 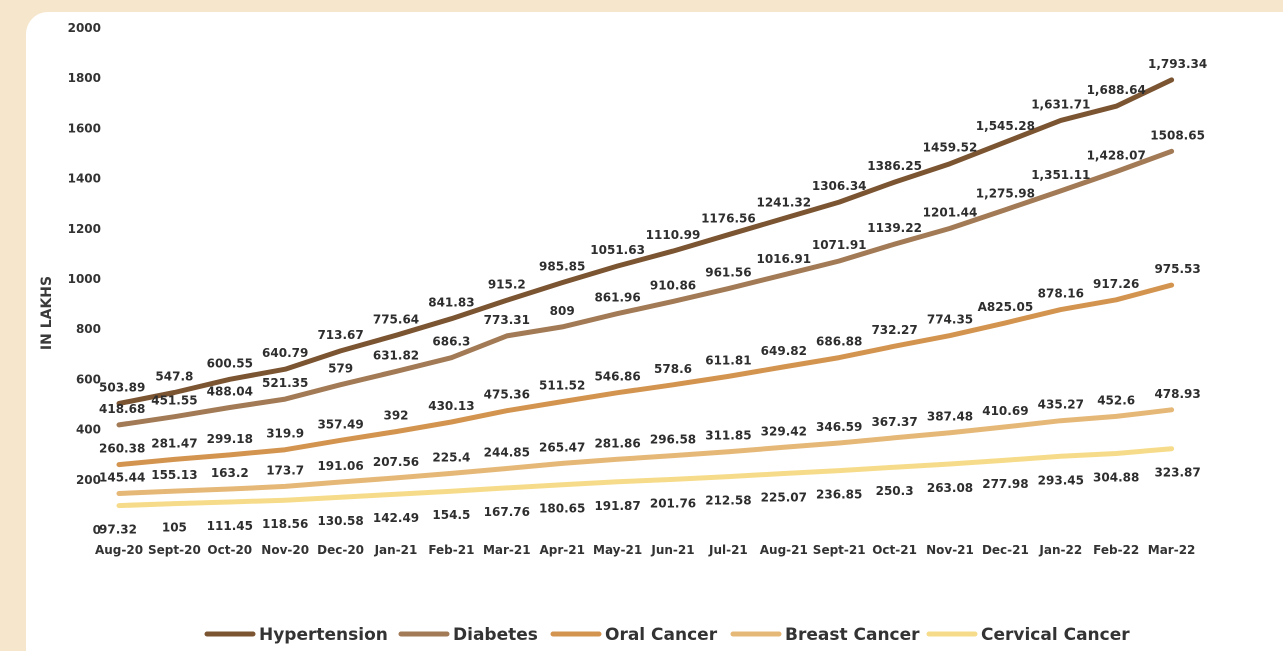 I want to click on data-label: 1,428.07, so click(x=1116, y=156).